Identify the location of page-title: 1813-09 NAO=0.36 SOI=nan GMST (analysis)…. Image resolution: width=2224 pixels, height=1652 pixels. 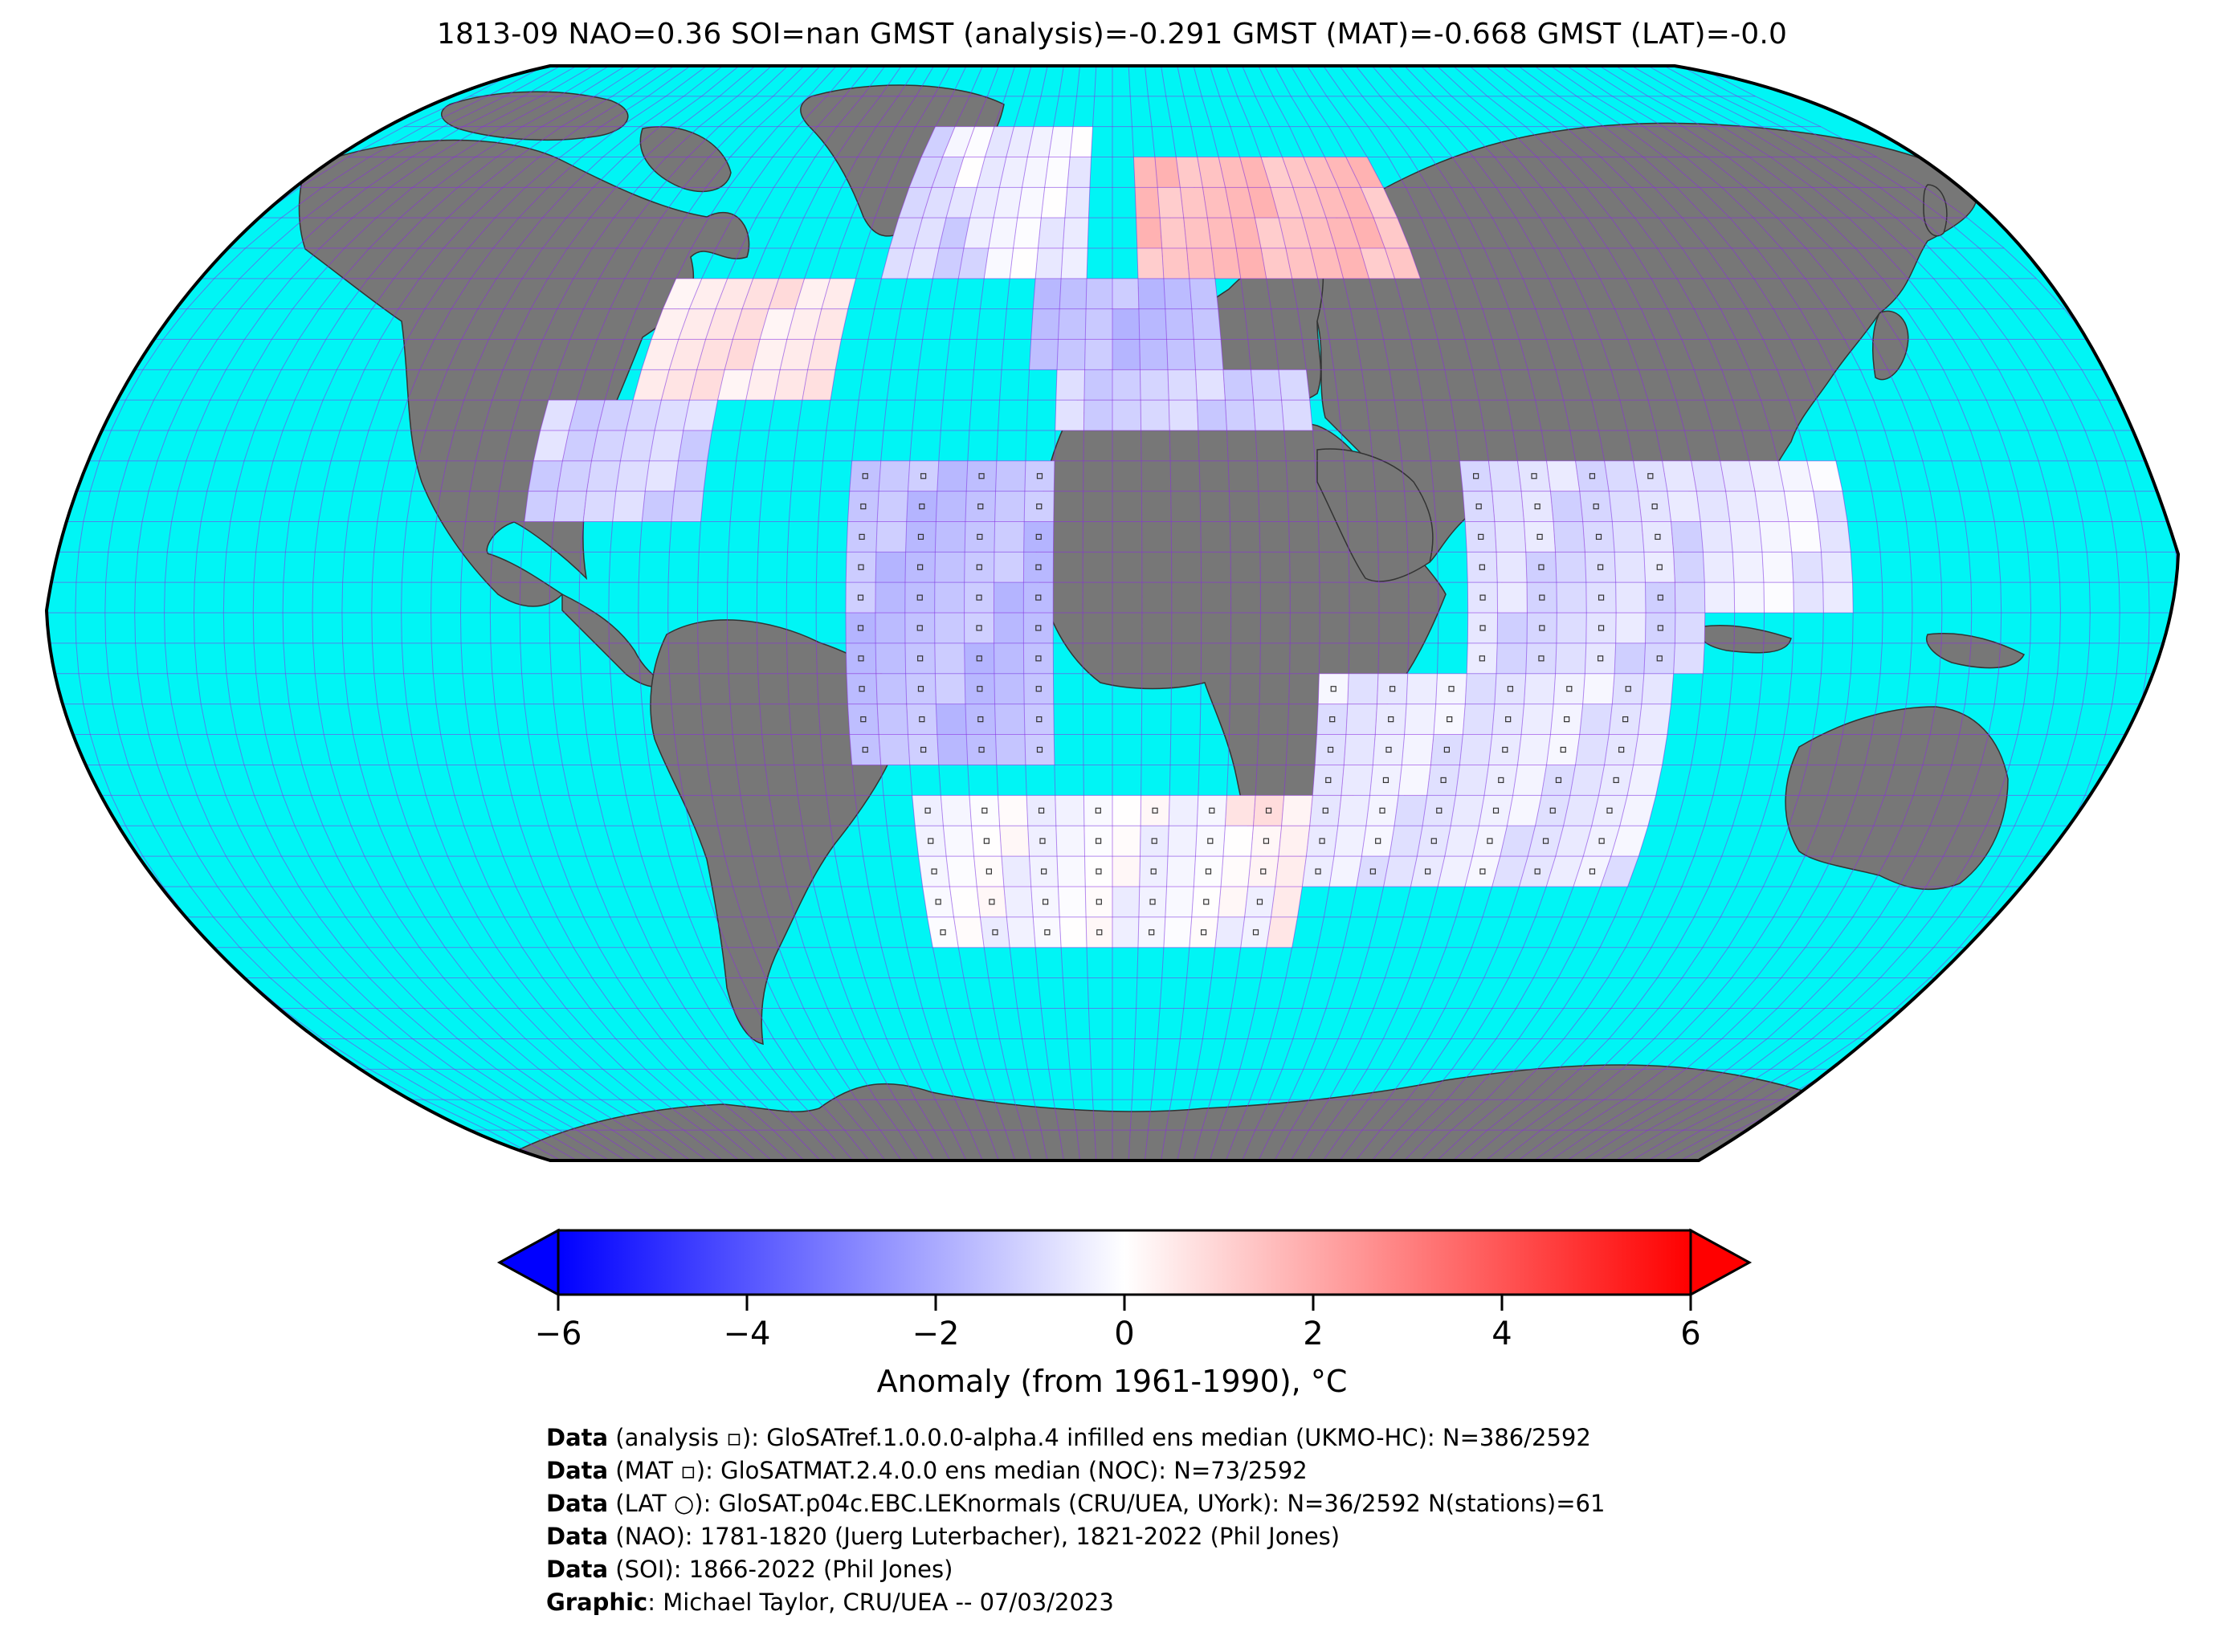
(1112, 34).